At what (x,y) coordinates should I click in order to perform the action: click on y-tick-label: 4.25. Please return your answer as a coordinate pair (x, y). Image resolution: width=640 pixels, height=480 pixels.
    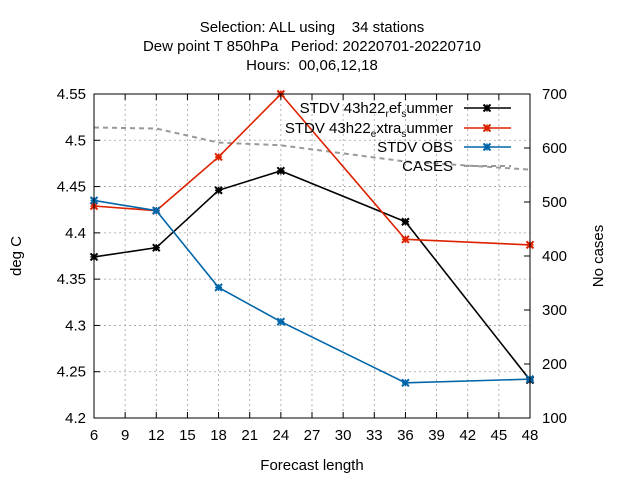
    Looking at the image, I should click on (71, 372).